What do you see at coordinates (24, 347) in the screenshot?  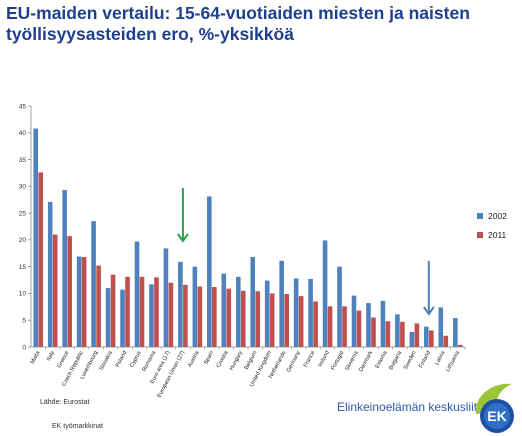 I see `y-tick-label: 0` at bounding box center [24, 347].